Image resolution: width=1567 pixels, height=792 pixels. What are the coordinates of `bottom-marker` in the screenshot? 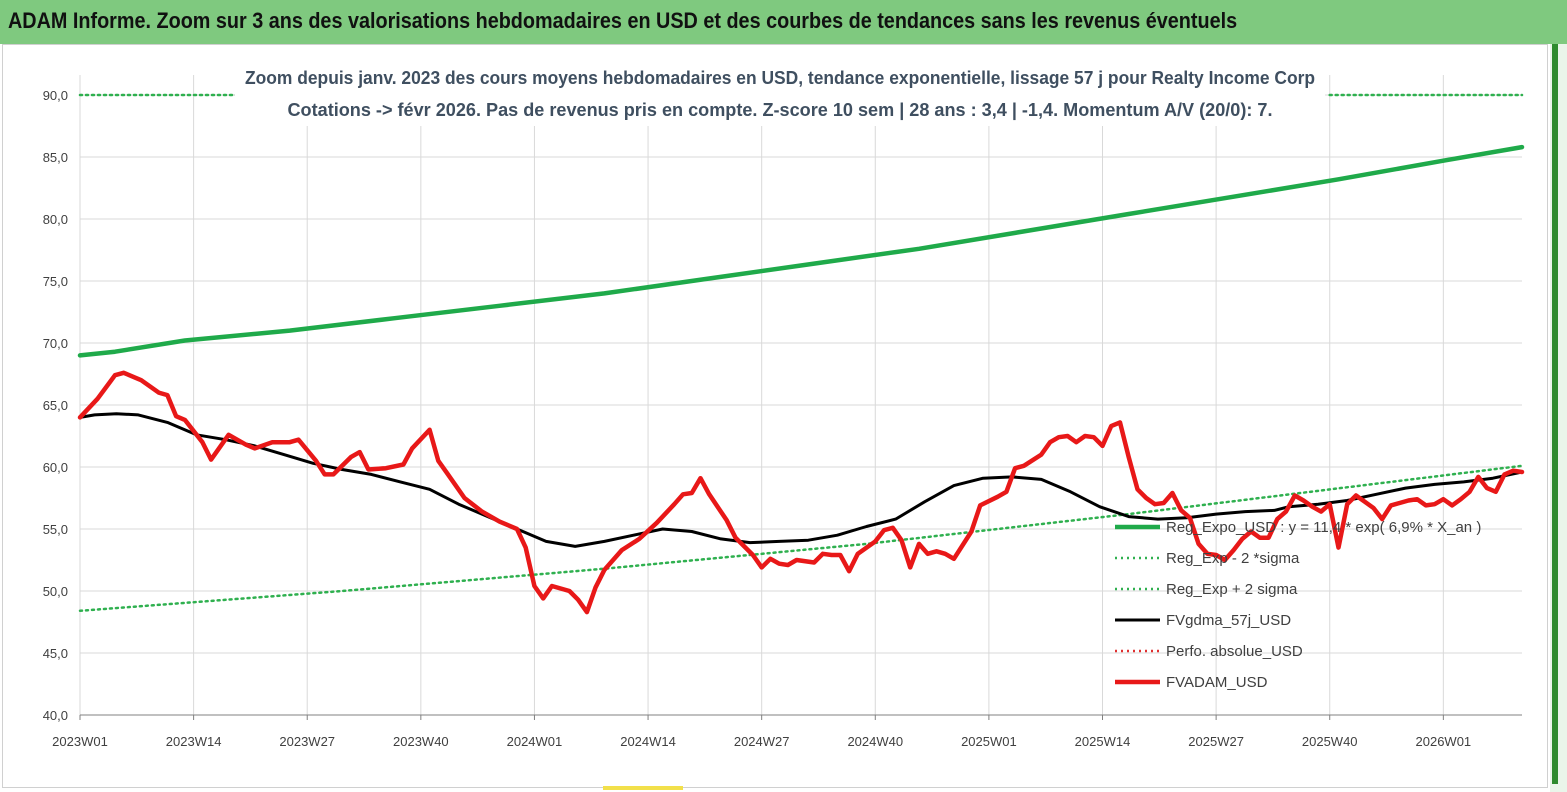 It's located at (643, 788).